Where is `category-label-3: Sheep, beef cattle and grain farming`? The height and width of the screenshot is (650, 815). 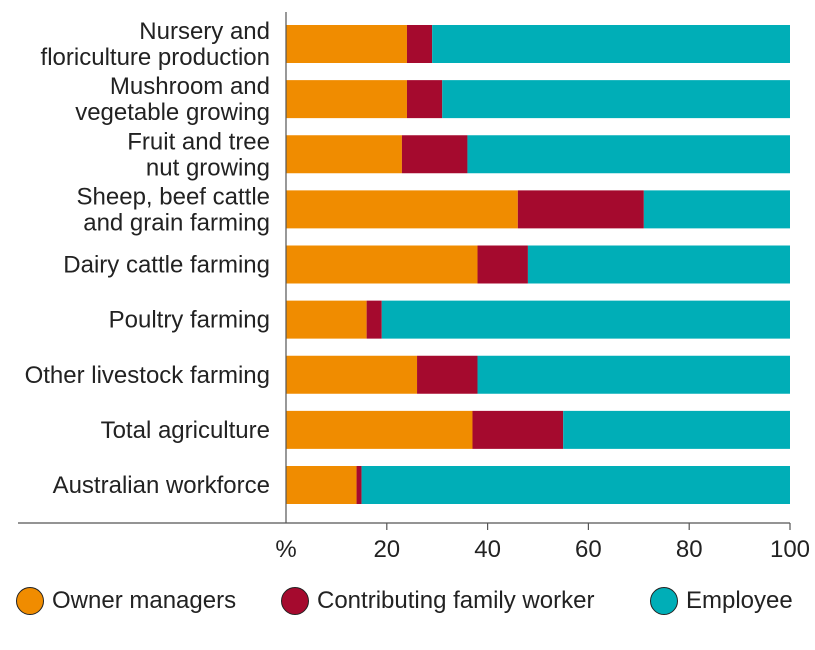 category-label-3: Sheep, beef cattle and grain farming is located at coordinates (173, 209).